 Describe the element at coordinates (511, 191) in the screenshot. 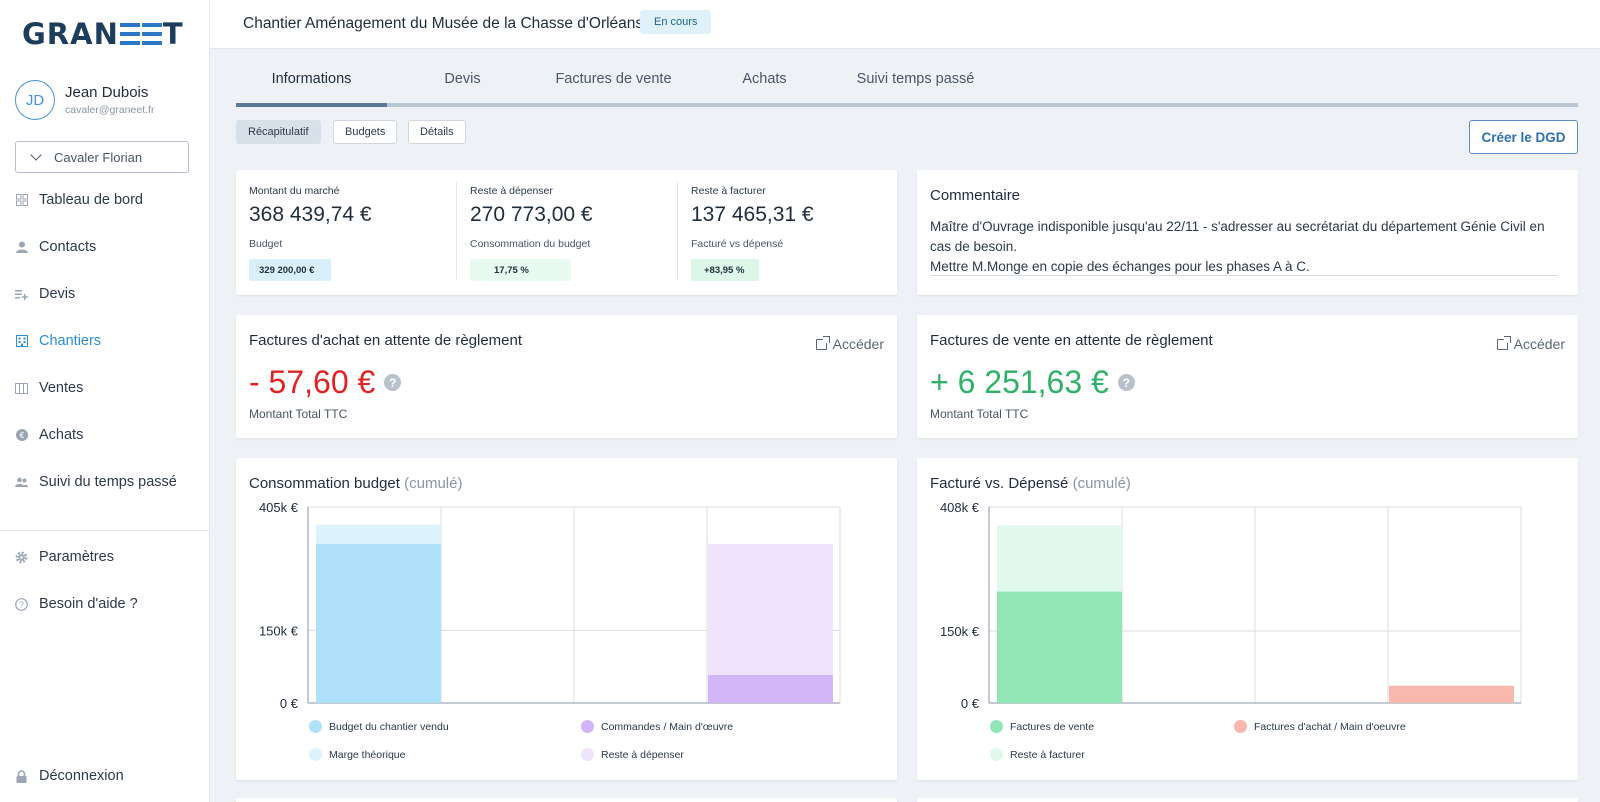

I see `kpi-label: Reste à dépenser` at that location.